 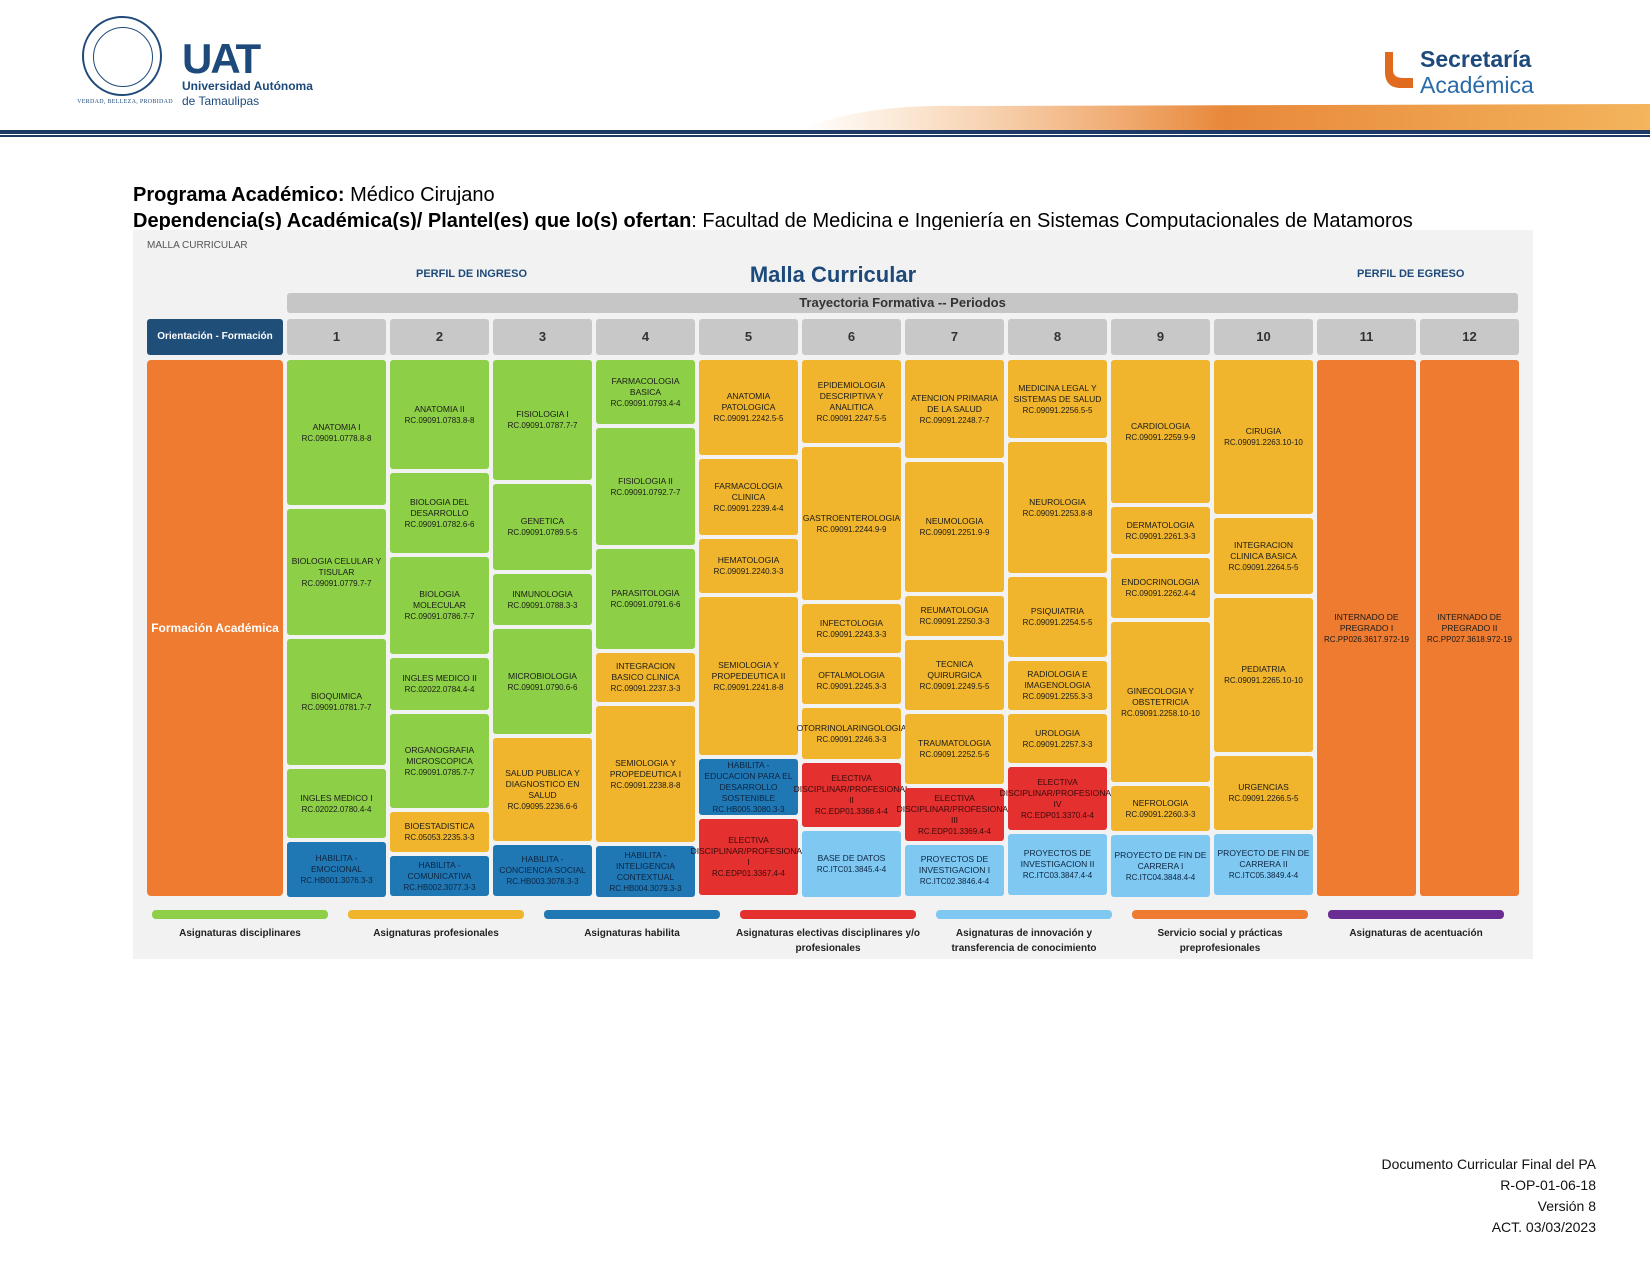 What do you see at coordinates (1057, 622) in the screenshot?
I see `course-code: RC.09091.2254.5-5` at bounding box center [1057, 622].